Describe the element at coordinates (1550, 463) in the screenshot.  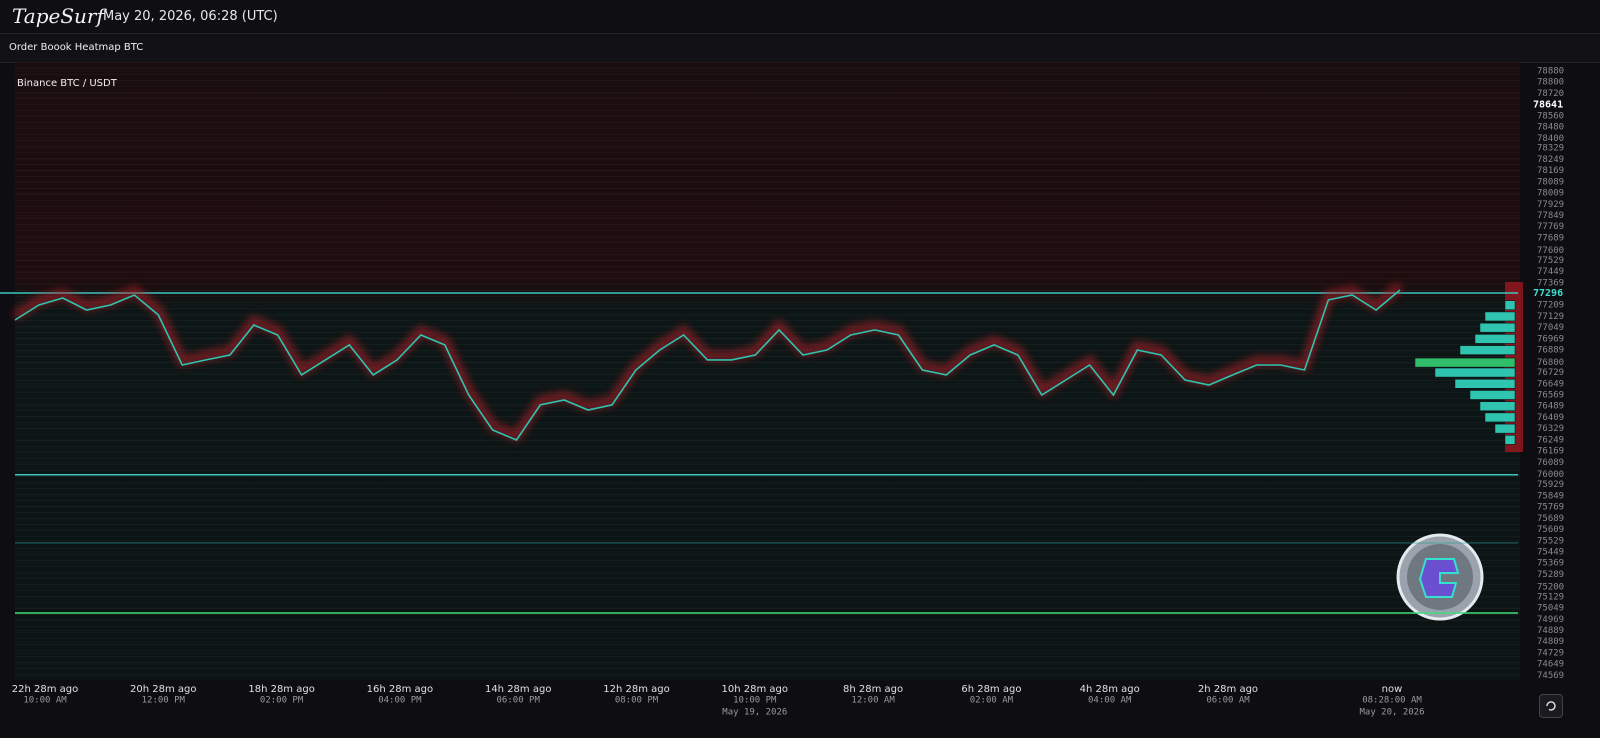
I see `y-tick-label: 76089` at that location.